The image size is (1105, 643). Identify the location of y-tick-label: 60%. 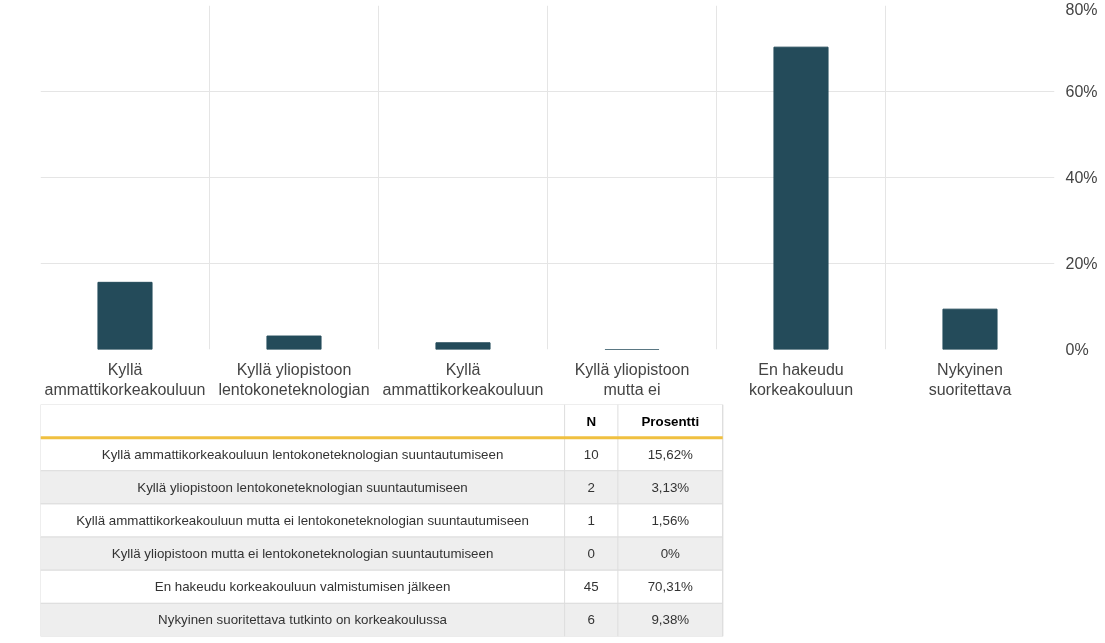
(1081, 91).